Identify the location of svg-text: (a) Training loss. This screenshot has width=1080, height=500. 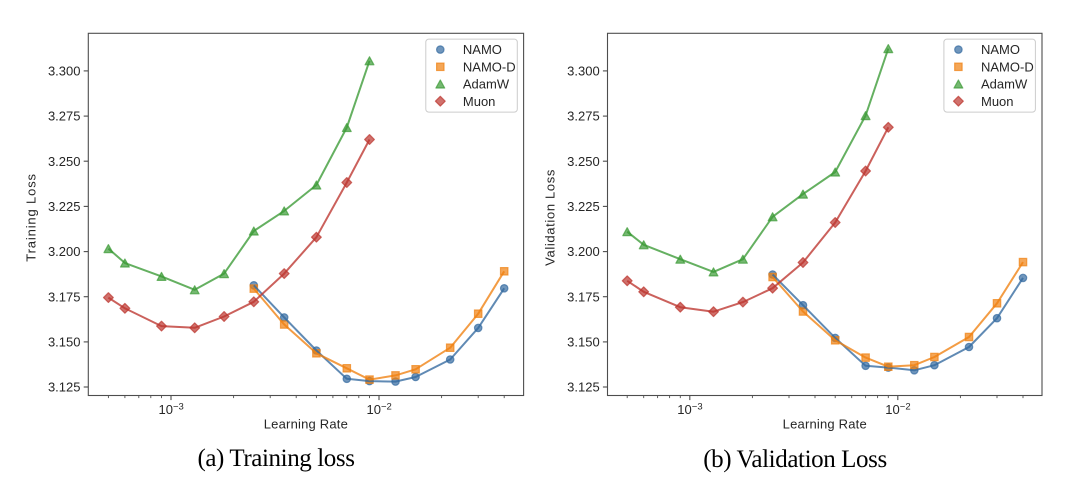
(275, 458).